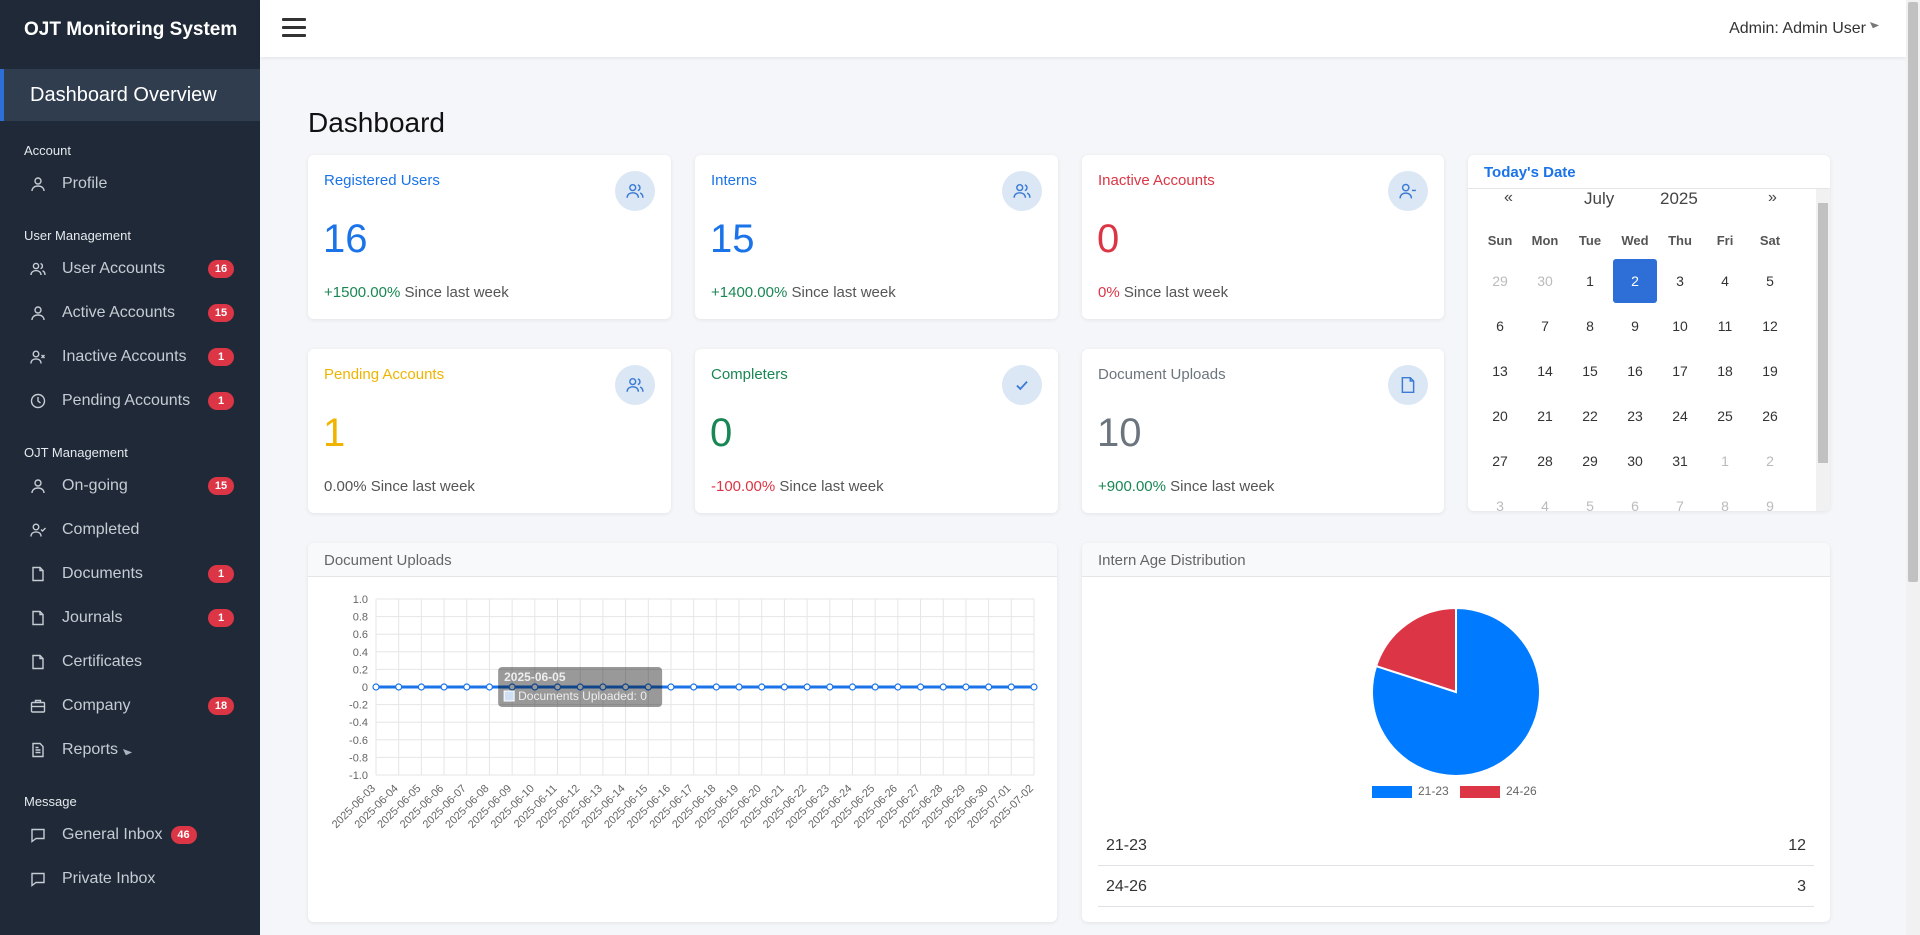 Image resolution: width=1920 pixels, height=935 pixels. What do you see at coordinates (130, 706) in the screenshot?
I see `sidebar-item-company: Company 18` at bounding box center [130, 706].